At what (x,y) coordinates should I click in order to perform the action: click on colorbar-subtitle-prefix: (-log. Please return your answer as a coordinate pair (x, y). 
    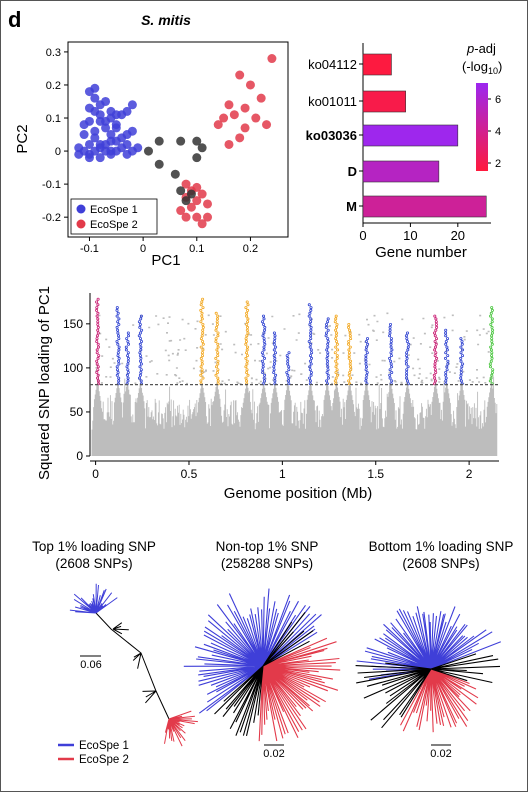
    Looking at the image, I should click on (475, 66).